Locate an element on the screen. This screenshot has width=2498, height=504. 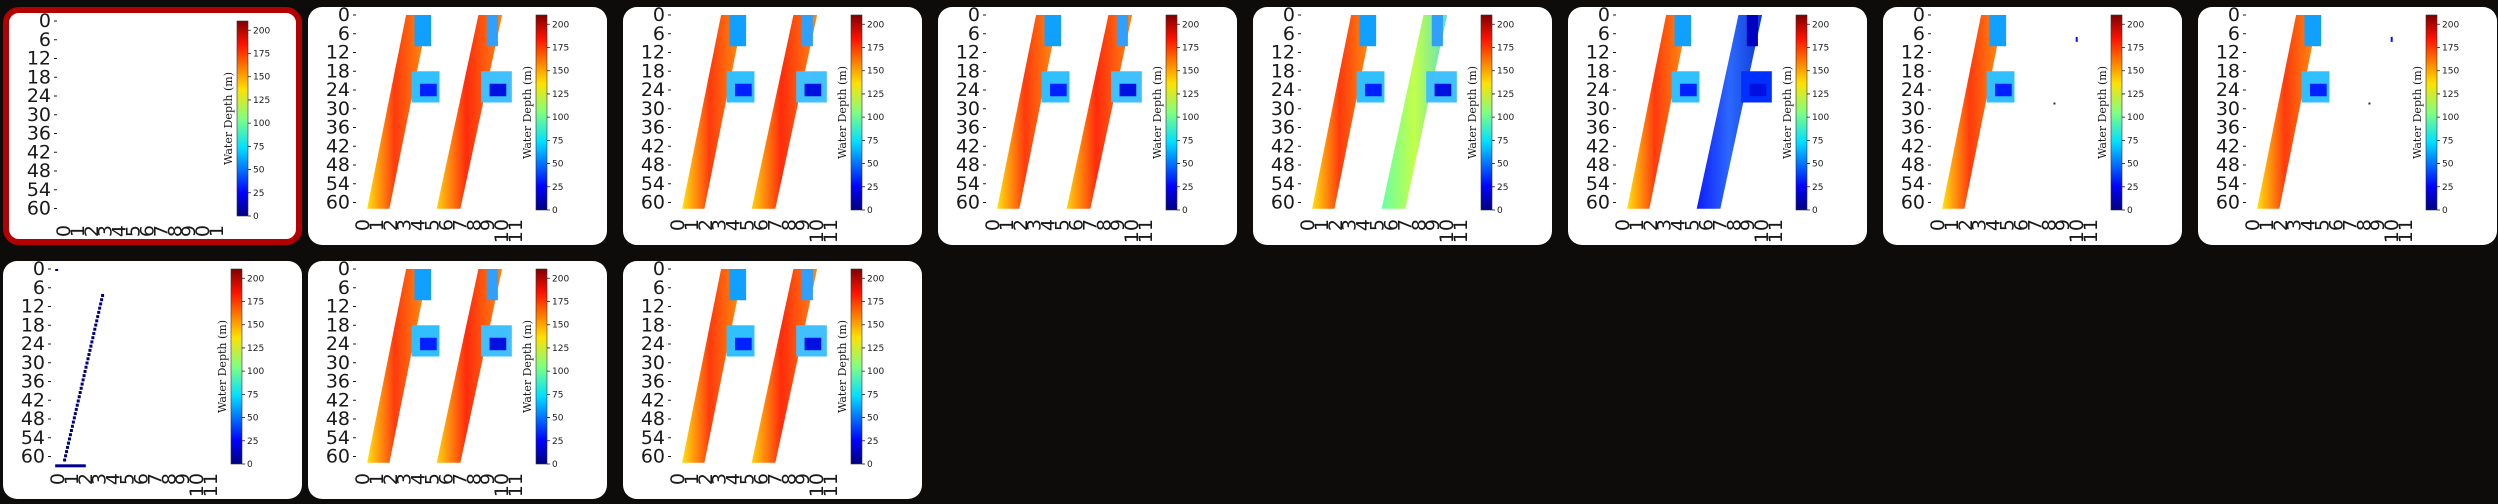
x-tick-label: 0 is located at coordinates (1623, 225).